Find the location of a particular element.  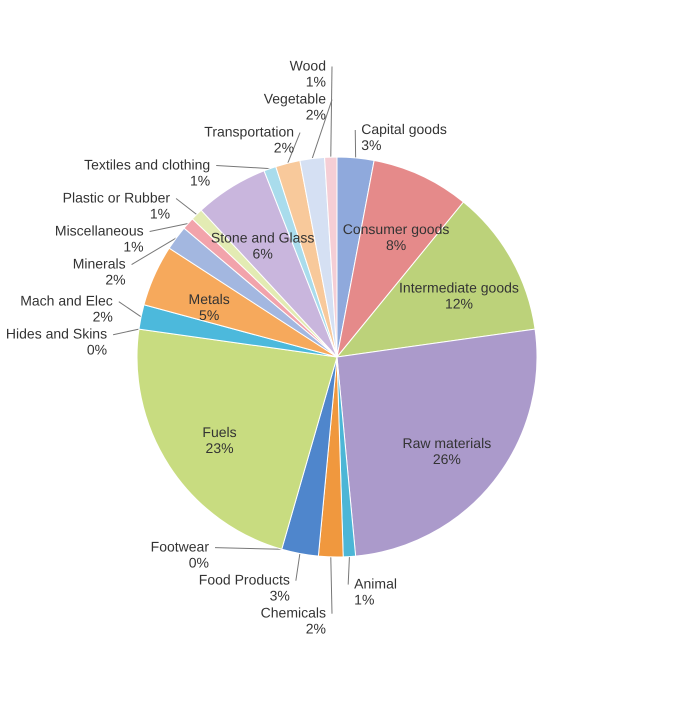

slice-label: Vegetable is located at coordinates (295, 98).